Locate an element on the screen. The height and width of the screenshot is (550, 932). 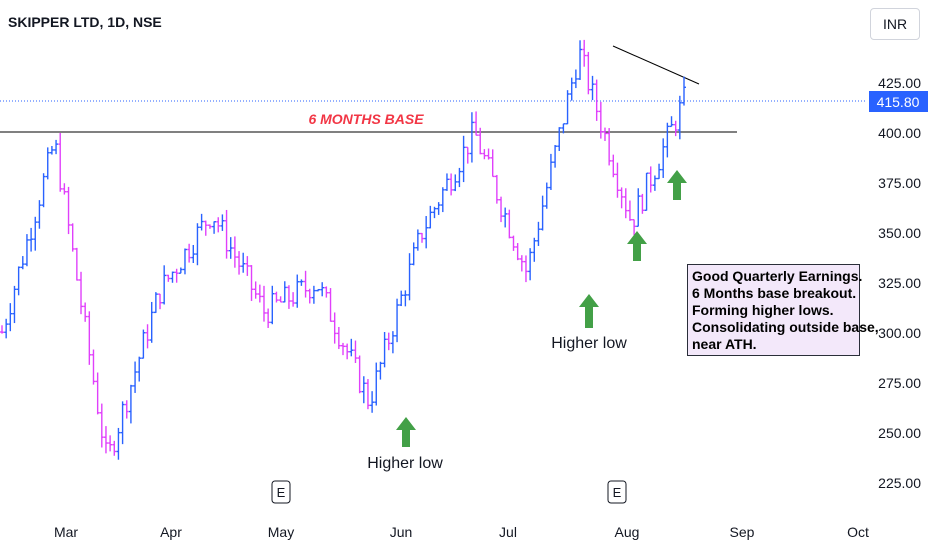
price-tick-label: 325.00 is located at coordinates (899, 283).